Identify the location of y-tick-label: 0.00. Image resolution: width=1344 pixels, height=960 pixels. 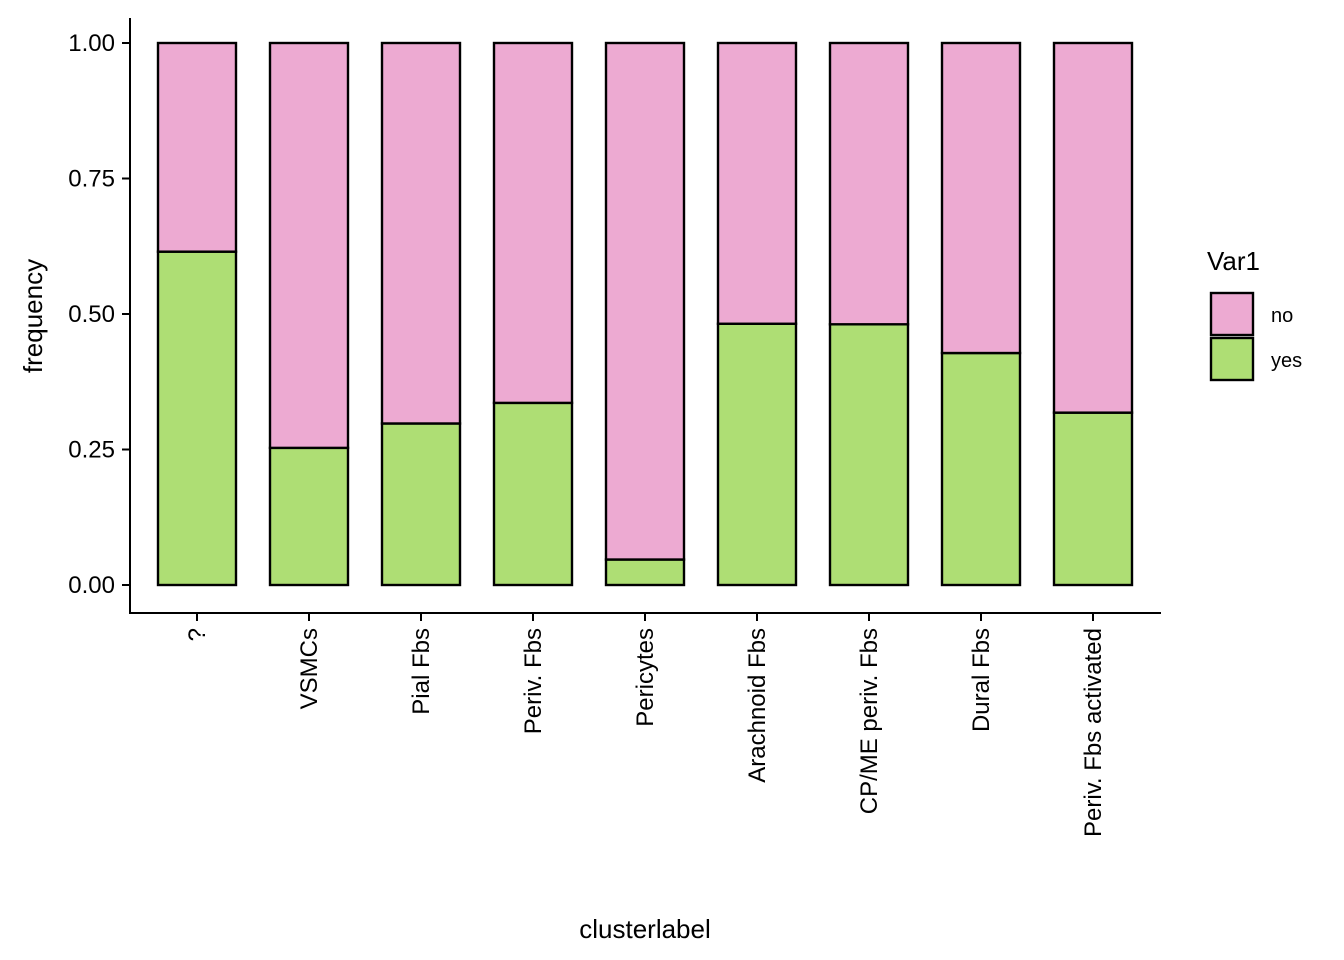
(91, 585).